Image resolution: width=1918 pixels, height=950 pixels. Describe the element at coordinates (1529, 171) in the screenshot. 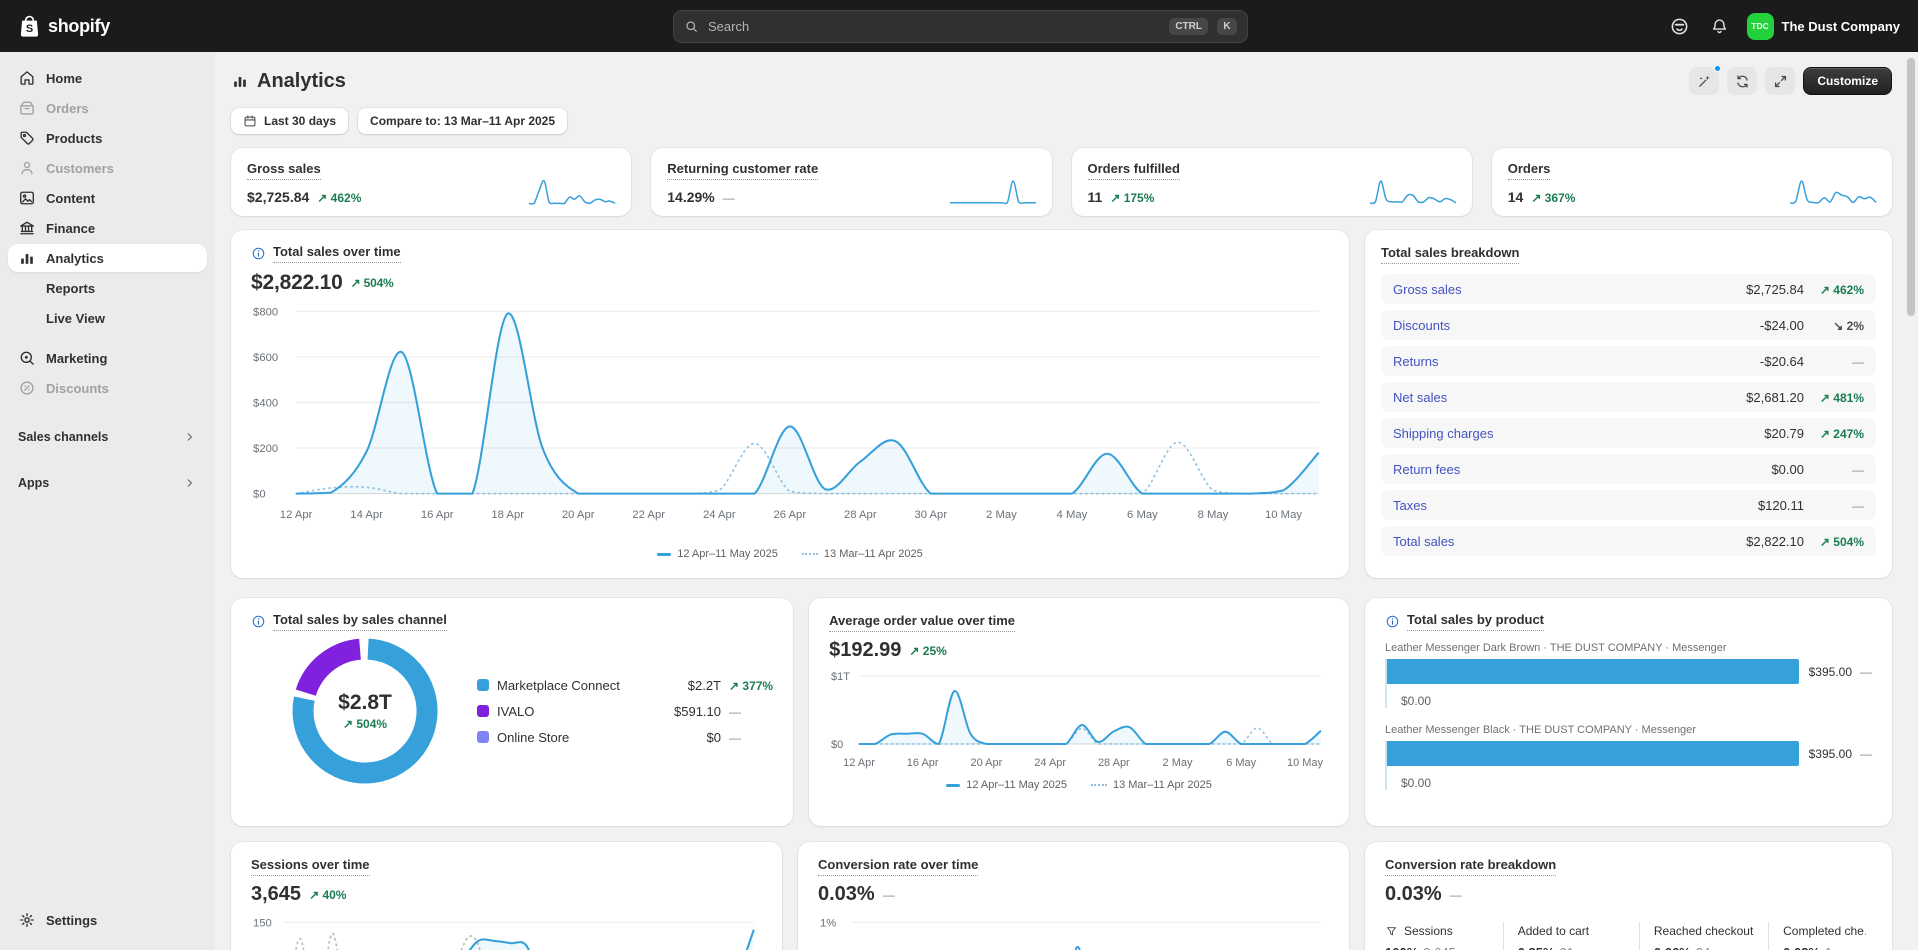

I see `kpi-label: Orders` at that location.